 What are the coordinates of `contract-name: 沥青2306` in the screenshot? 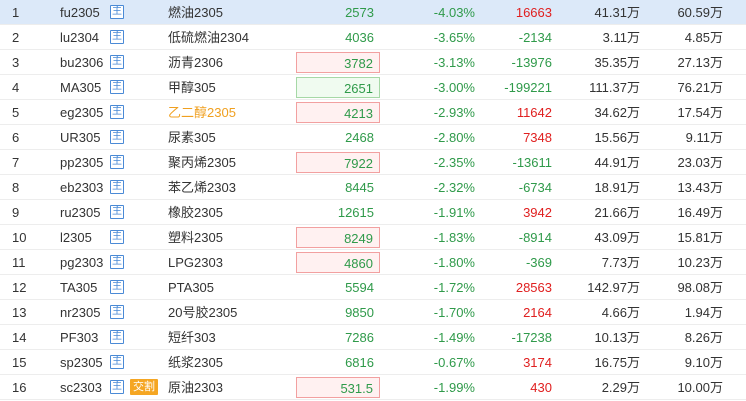 It's located at (195, 62).